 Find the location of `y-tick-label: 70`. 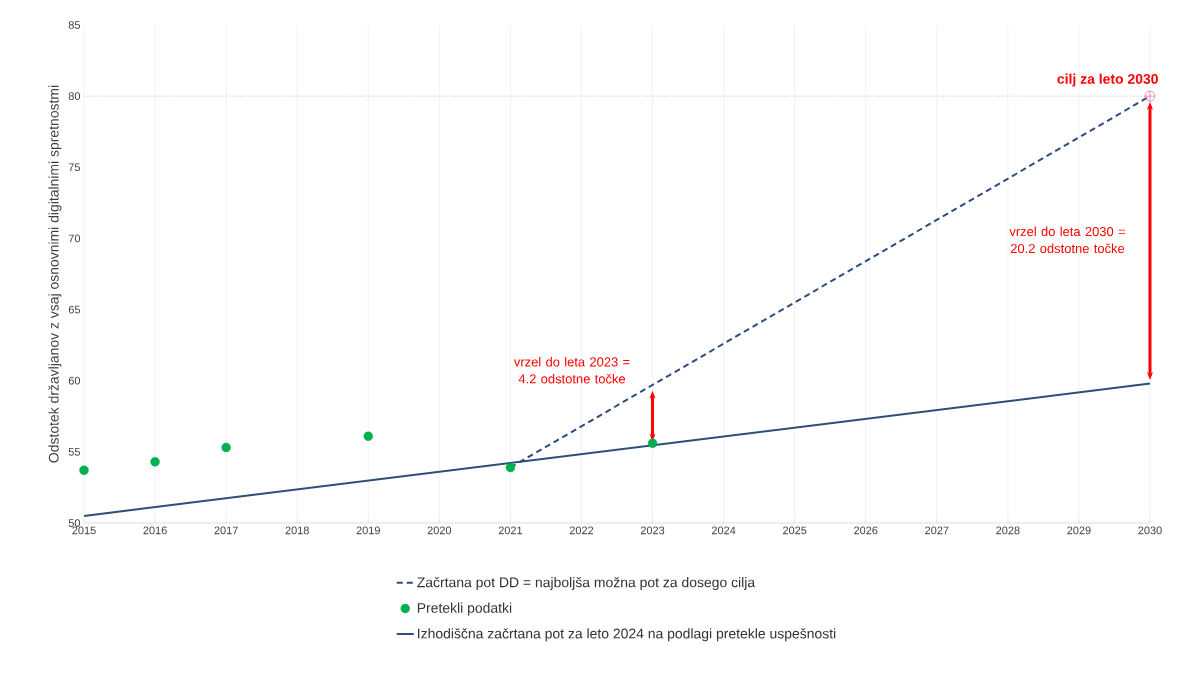

y-tick-label: 70 is located at coordinates (74, 238).